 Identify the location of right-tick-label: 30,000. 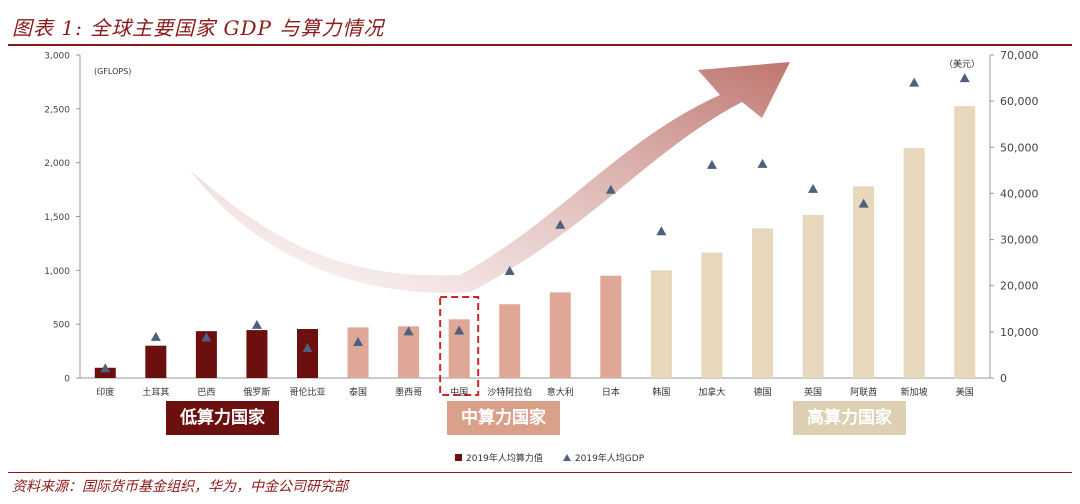
(1019, 240).